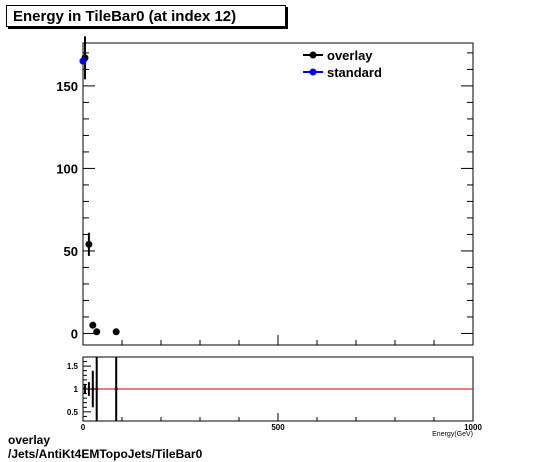 The height and width of the screenshot is (462, 546). What do you see at coordinates (452, 434) in the screenshot?
I see `x-axis-label: Energy(GeV)` at bounding box center [452, 434].